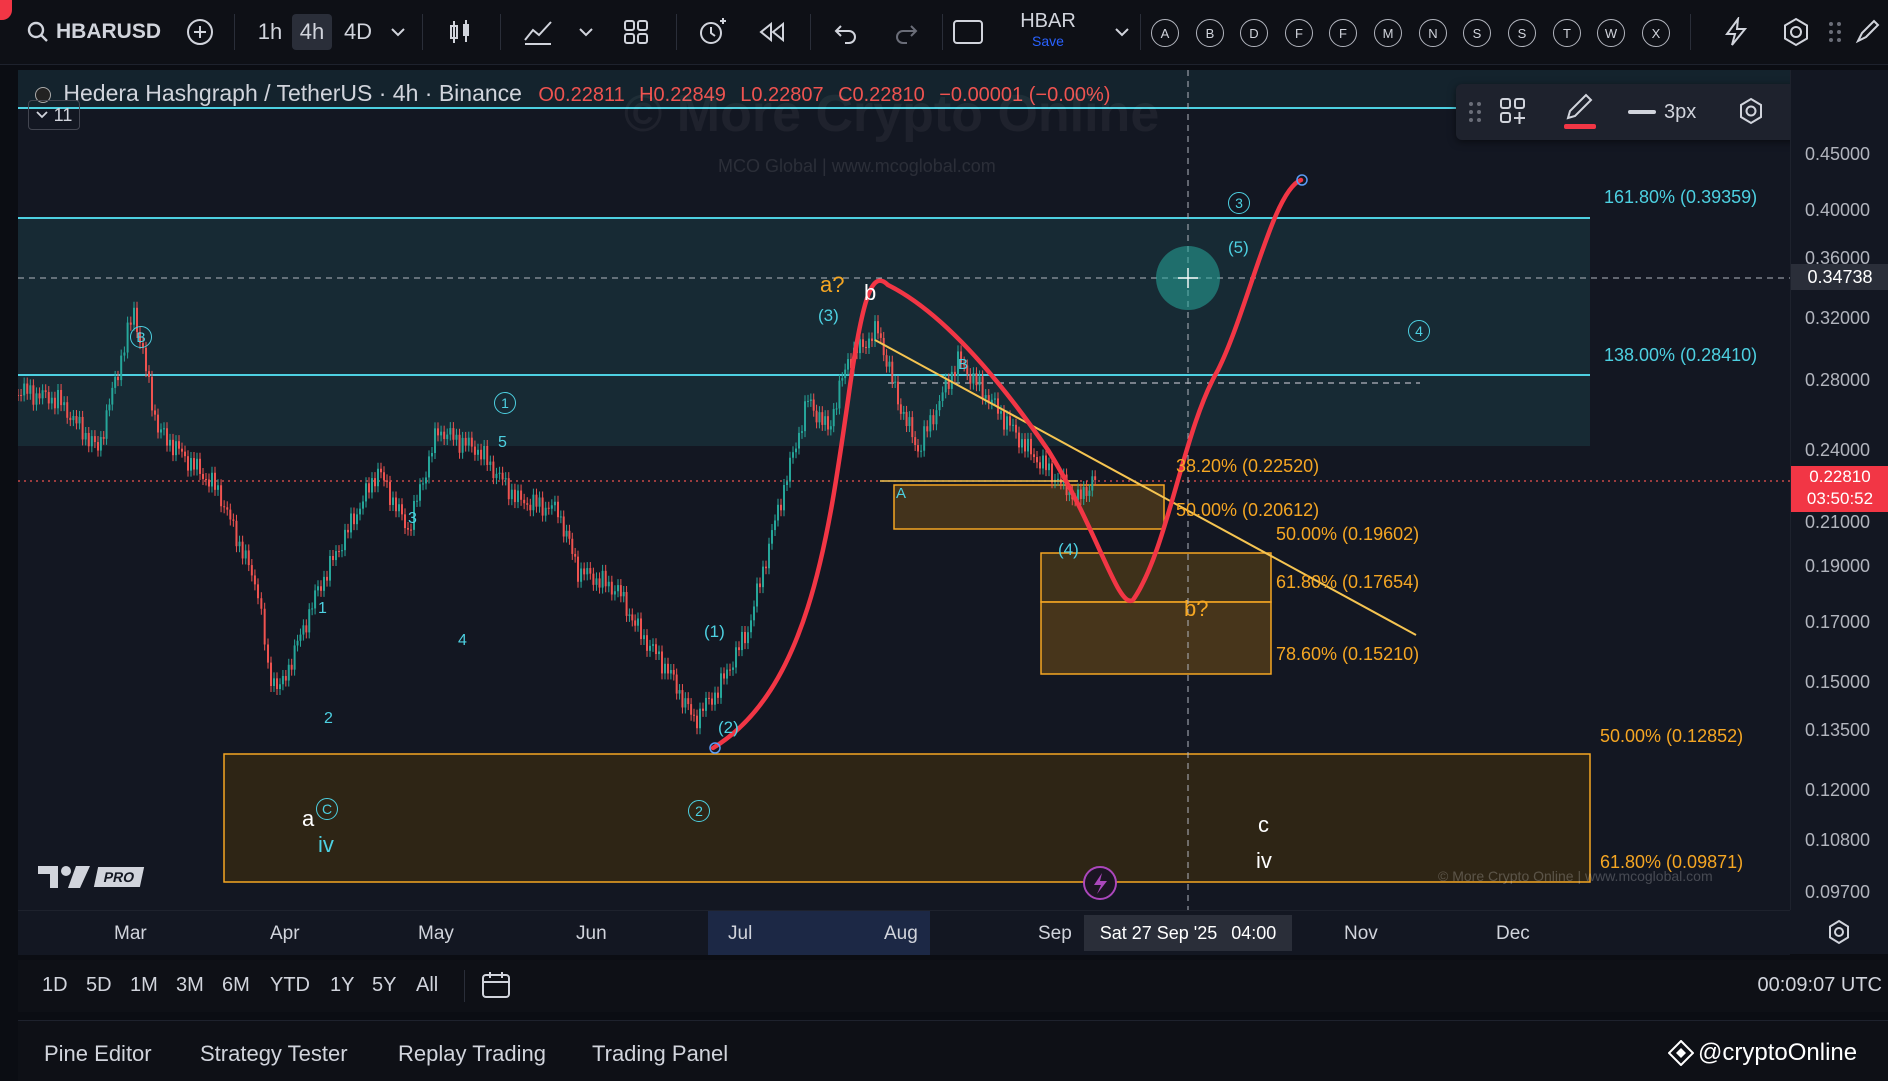  I want to click on range-5d: 5D, so click(99, 985).